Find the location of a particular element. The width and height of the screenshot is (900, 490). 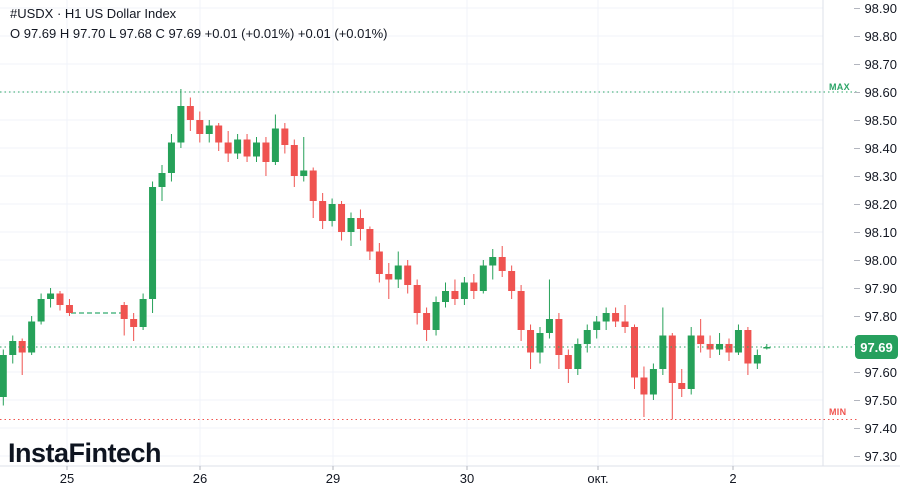

price-label-text: 97.40 is located at coordinates (880, 428).